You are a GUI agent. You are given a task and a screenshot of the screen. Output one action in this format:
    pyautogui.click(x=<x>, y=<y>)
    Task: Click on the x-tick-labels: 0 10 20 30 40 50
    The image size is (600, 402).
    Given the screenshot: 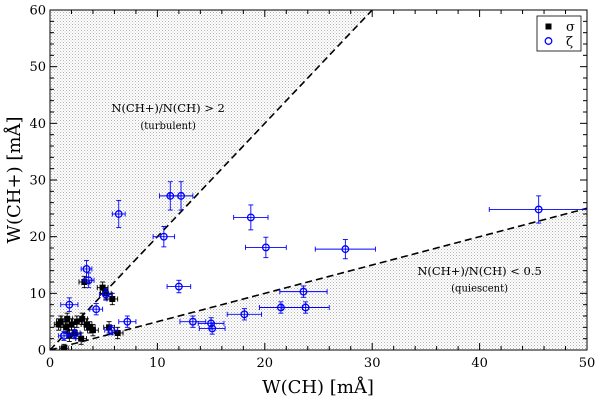 What is the action you would take?
    pyautogui.click(x=320, y=363)
    